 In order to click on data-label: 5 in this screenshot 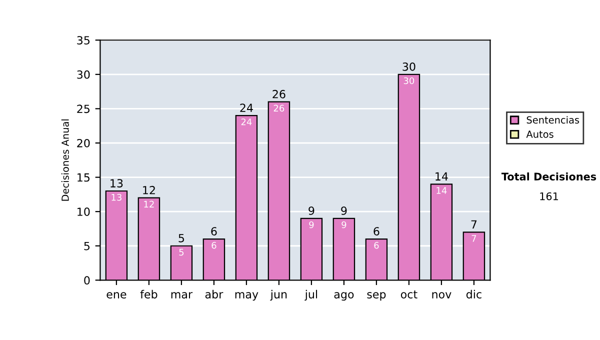, I will do `click(181, 252)`.